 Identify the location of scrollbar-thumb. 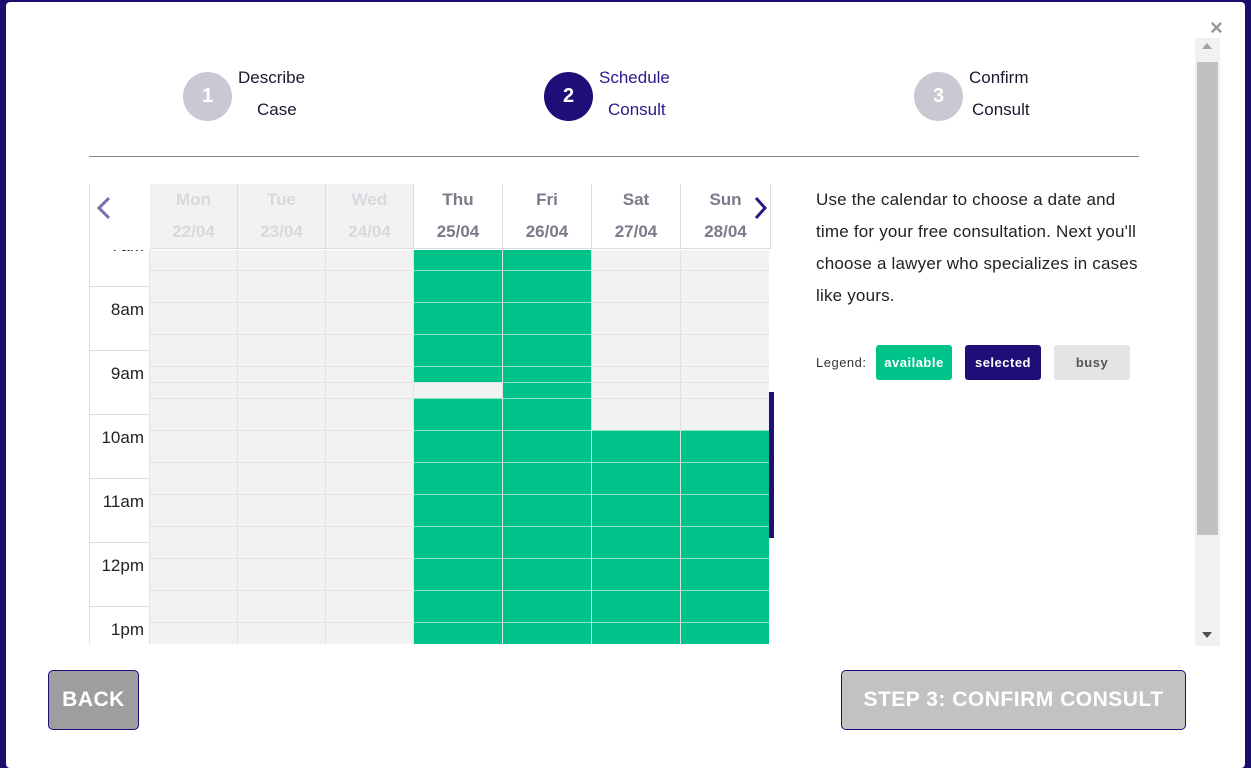
(1207, 298).